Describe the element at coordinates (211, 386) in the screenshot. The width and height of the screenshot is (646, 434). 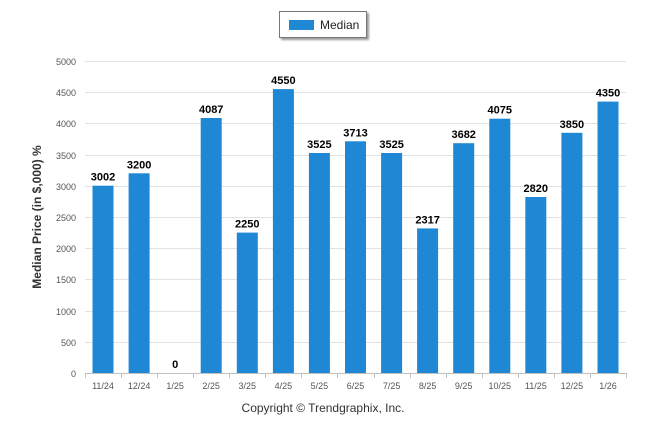
I see `x-tick-label: 2/25` at that location.